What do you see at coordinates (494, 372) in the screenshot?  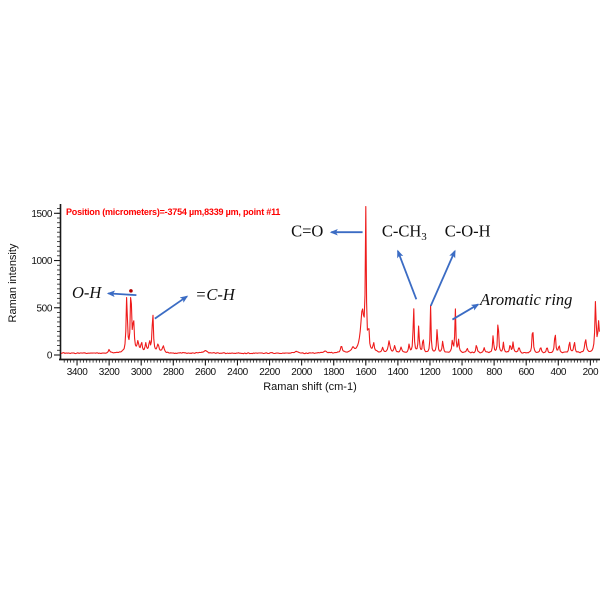 I see `x-tick-label: 800` at bounding box center [494, 372].